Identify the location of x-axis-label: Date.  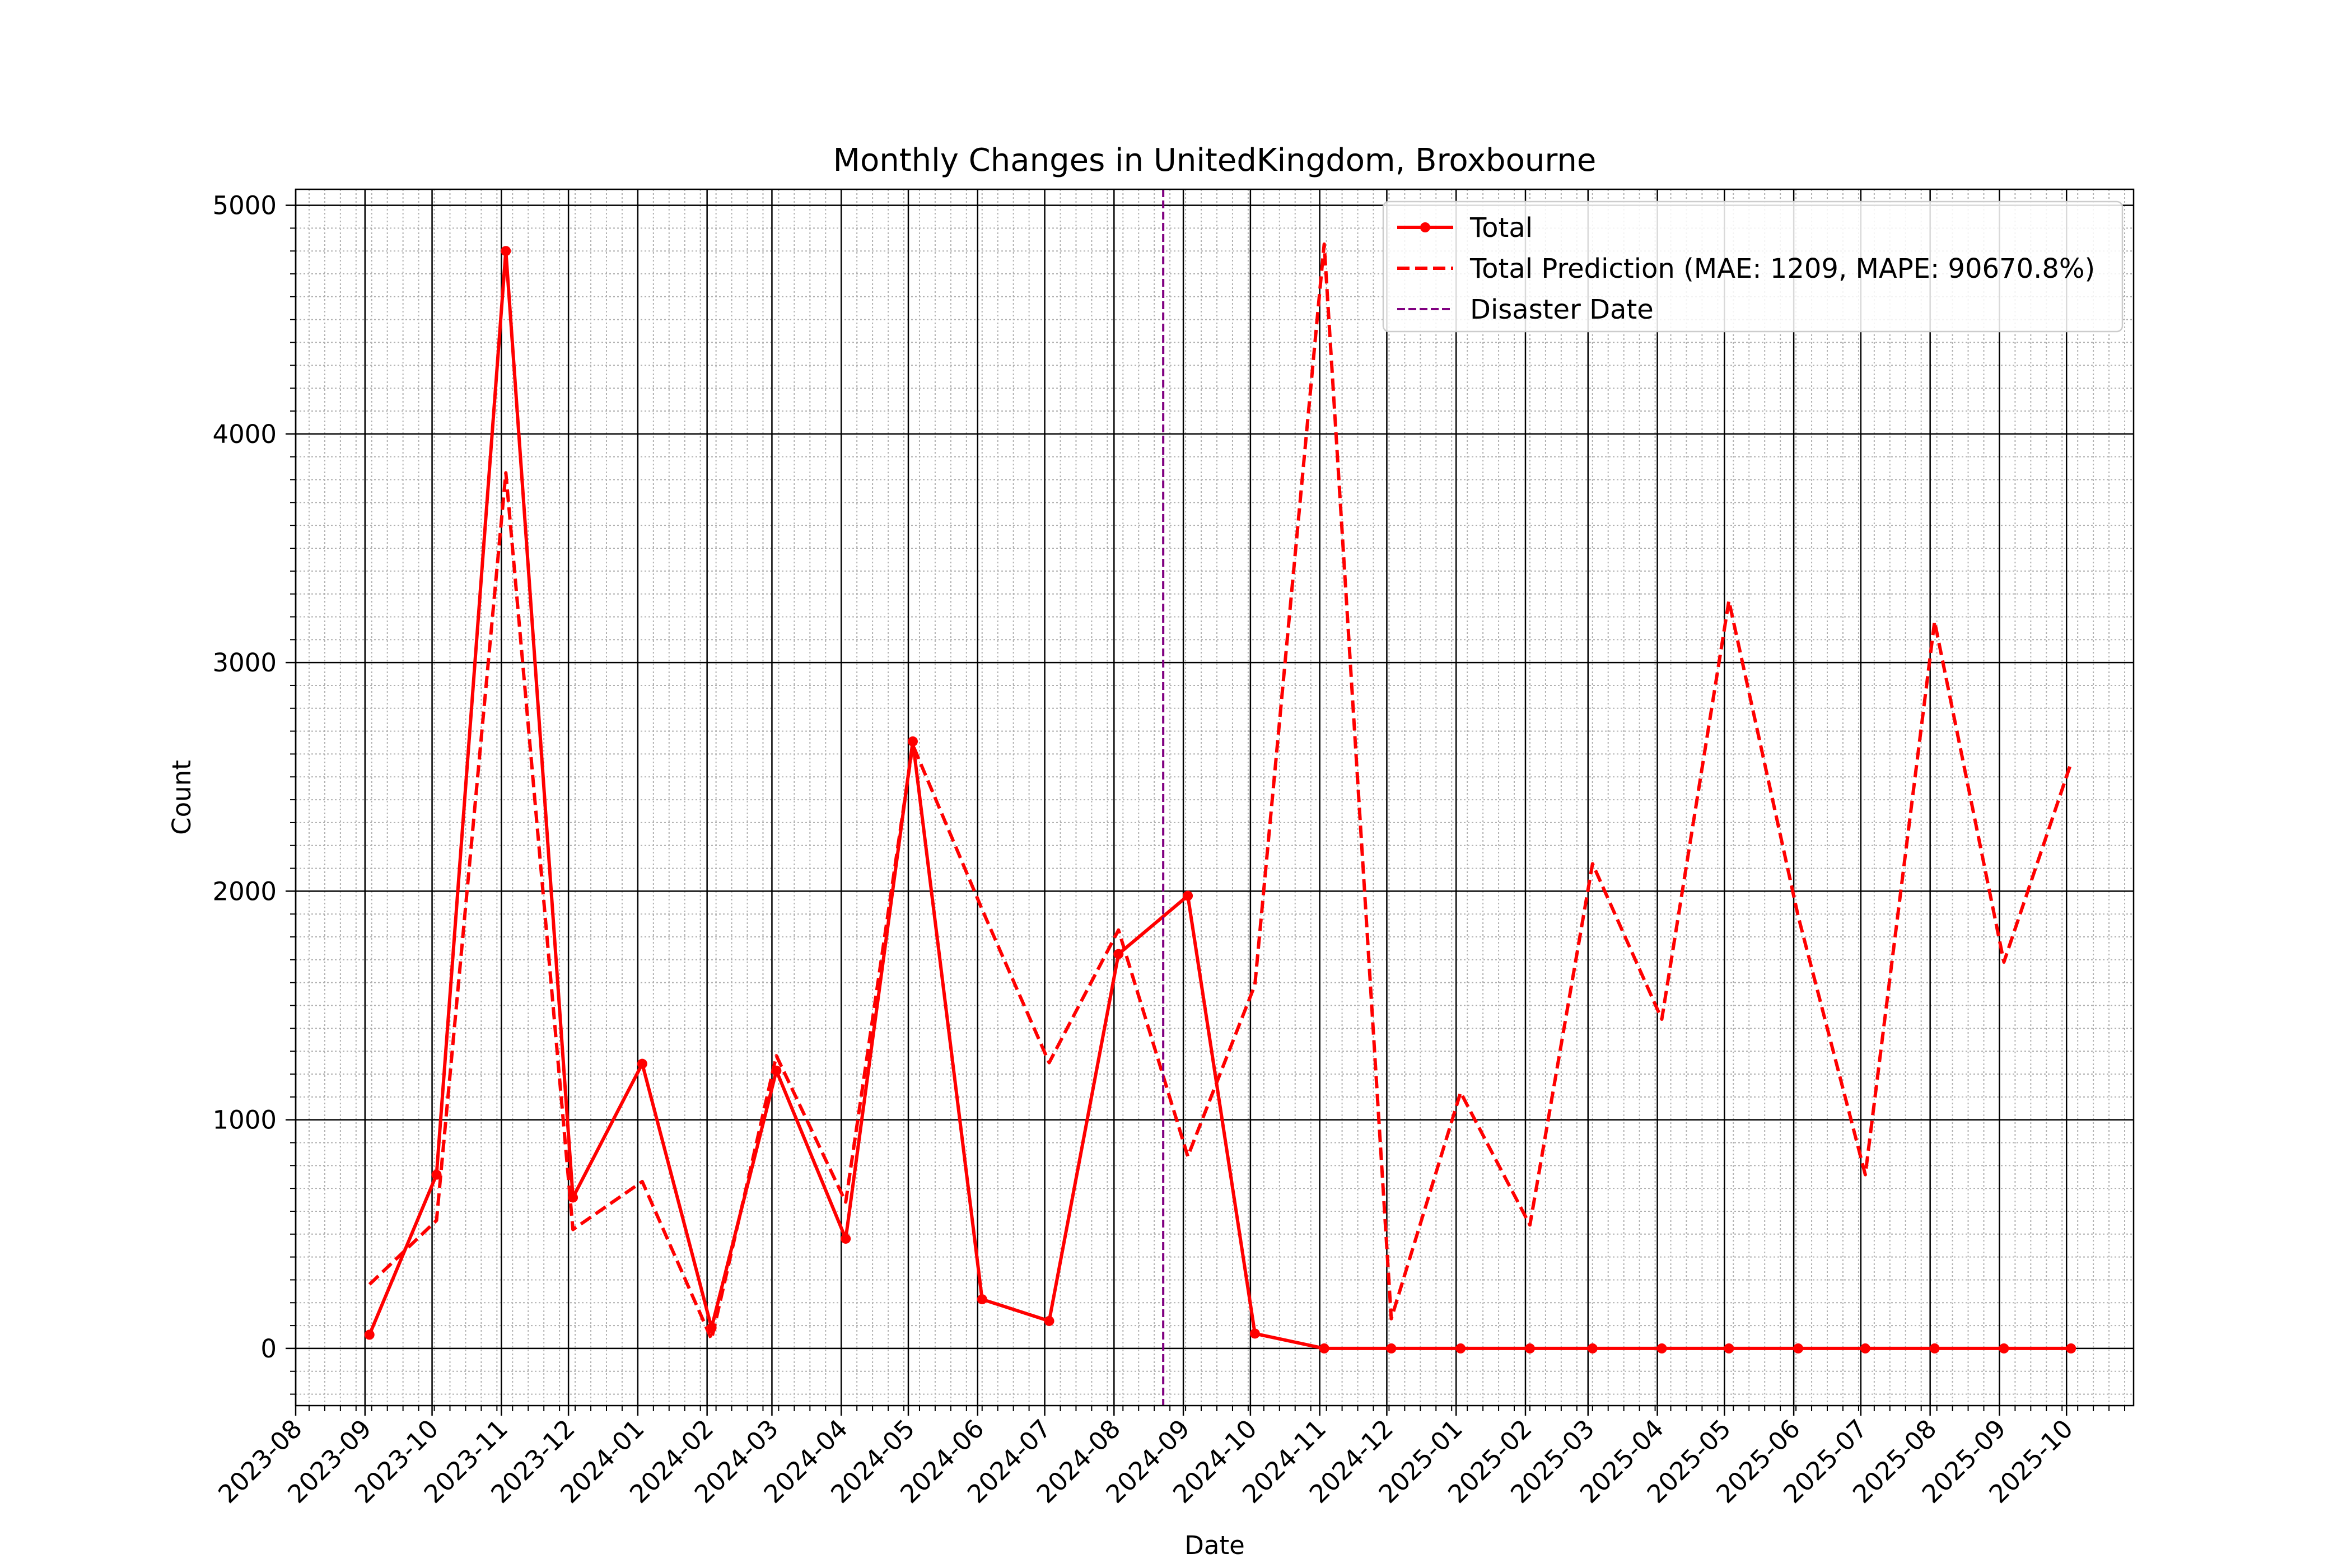
(1215, 1545).